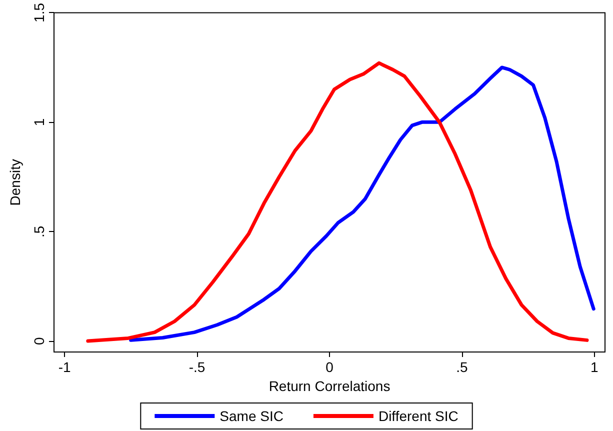 The image size is (613, 431). Describe the element at coordinates (39, 12) in the screenshot. I see `y-tick-label: 1.5` at that location.